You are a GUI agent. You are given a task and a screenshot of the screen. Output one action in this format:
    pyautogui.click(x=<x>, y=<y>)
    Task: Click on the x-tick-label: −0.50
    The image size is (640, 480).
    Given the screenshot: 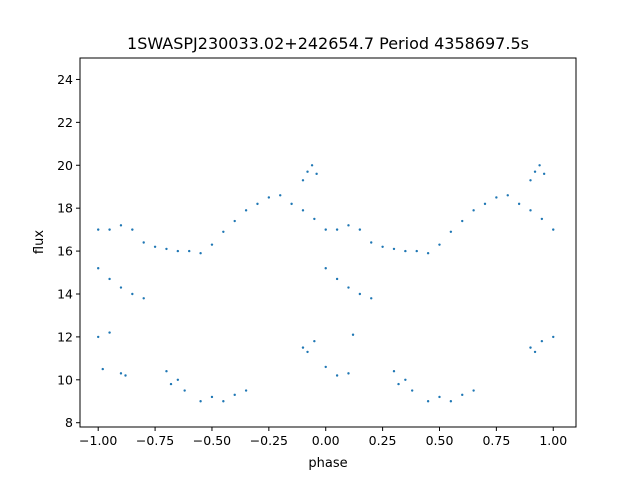 What is the action you would take?
    pyautogui.click(x=212, y=440)
    